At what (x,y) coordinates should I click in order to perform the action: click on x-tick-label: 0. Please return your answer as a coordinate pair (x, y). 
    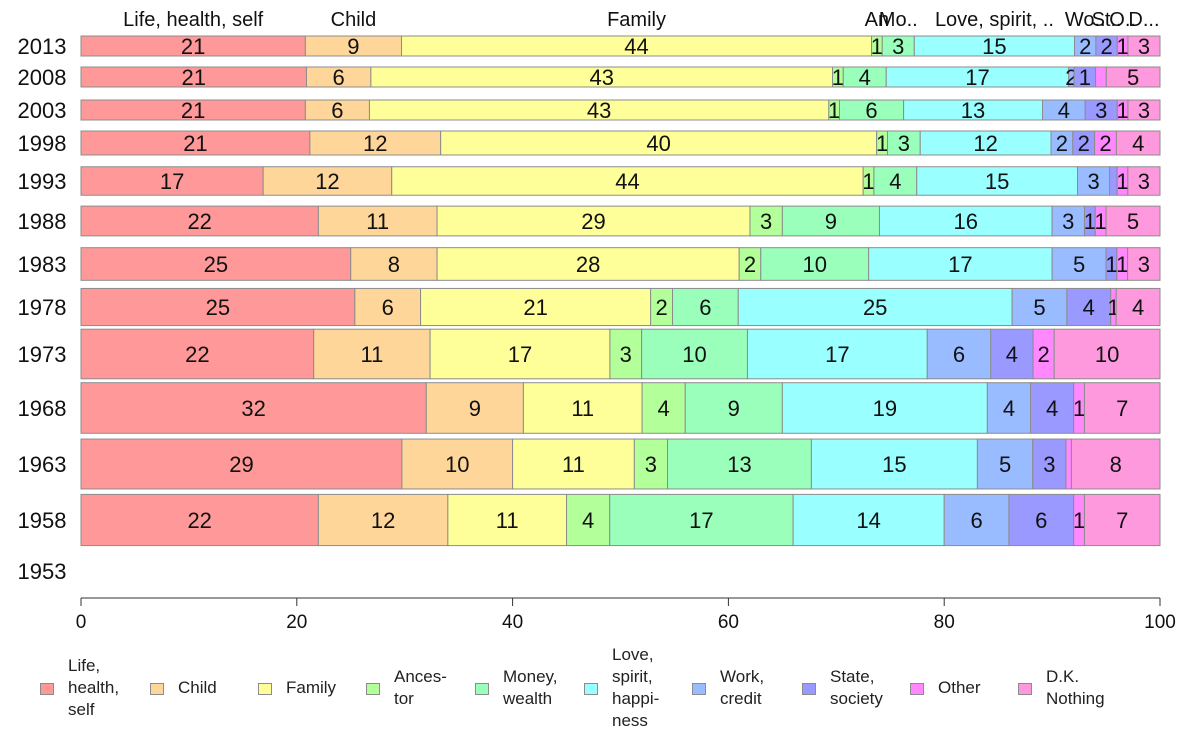
    Looking at the image, I should click on (81, 622).